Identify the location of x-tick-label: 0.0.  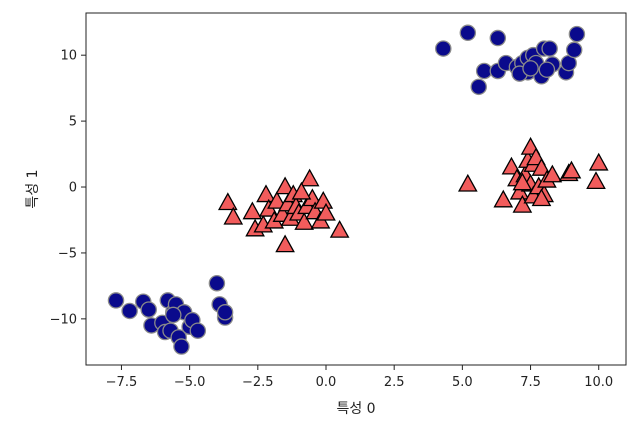
(326, 382).